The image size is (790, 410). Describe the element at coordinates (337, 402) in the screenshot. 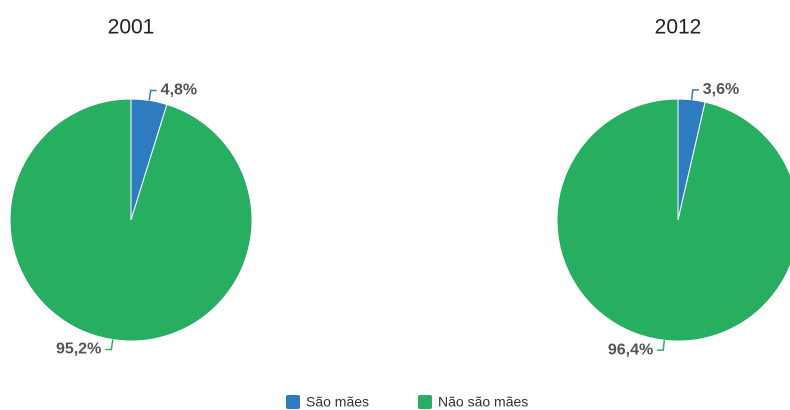

I see `legend-label: São mães` at that location.